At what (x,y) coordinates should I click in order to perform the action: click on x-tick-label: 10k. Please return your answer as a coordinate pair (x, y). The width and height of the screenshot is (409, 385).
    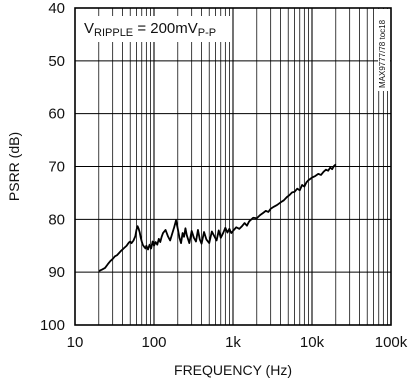
    Looking at the image, I should click on (312, 342).